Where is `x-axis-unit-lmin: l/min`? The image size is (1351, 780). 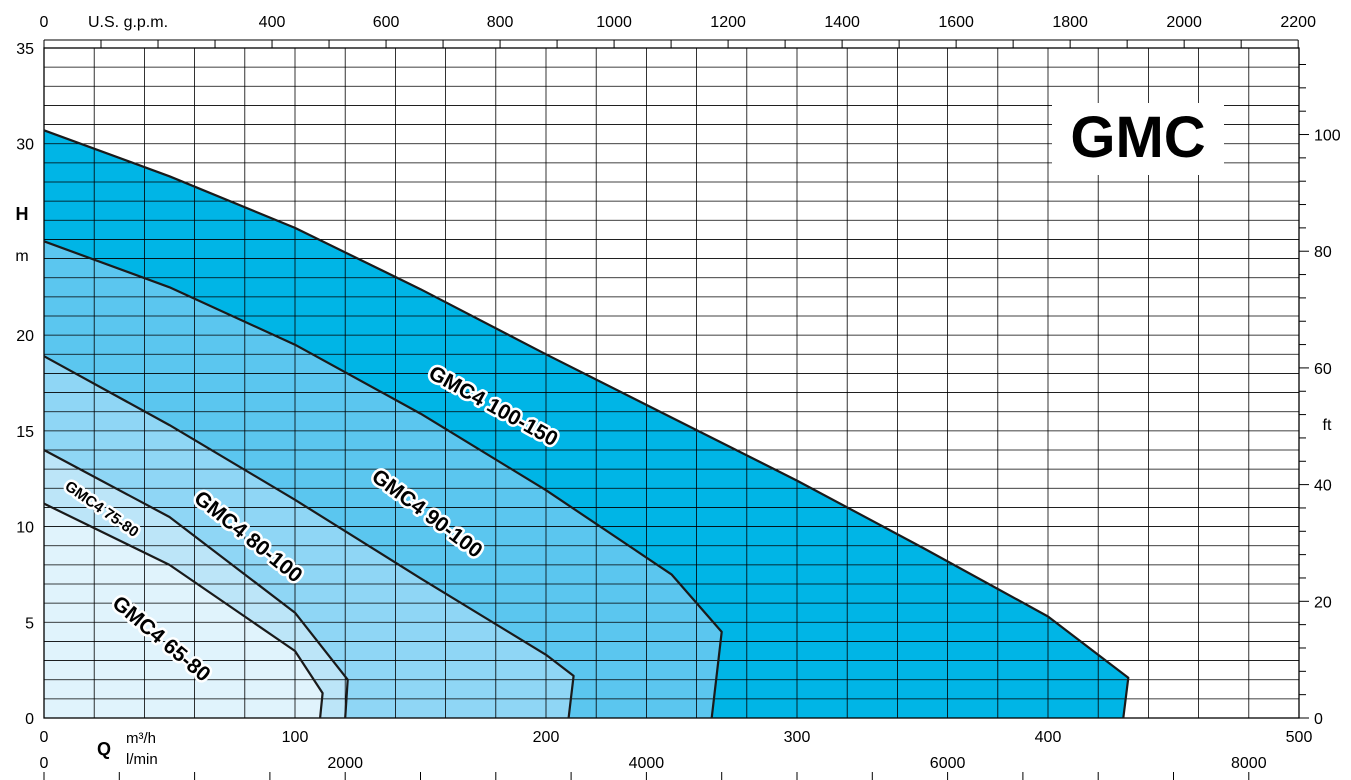
x-axis-unit-lmin: l/min is located at coordinates (142, 759).